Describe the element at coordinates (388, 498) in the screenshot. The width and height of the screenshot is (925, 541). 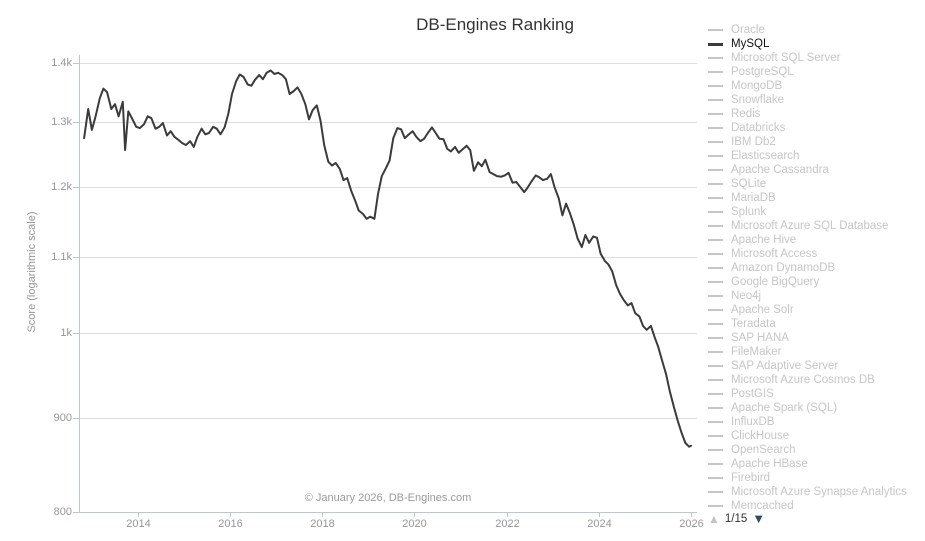
I see `watermark-text: © January 2026, DB-Engines.com` at that location.